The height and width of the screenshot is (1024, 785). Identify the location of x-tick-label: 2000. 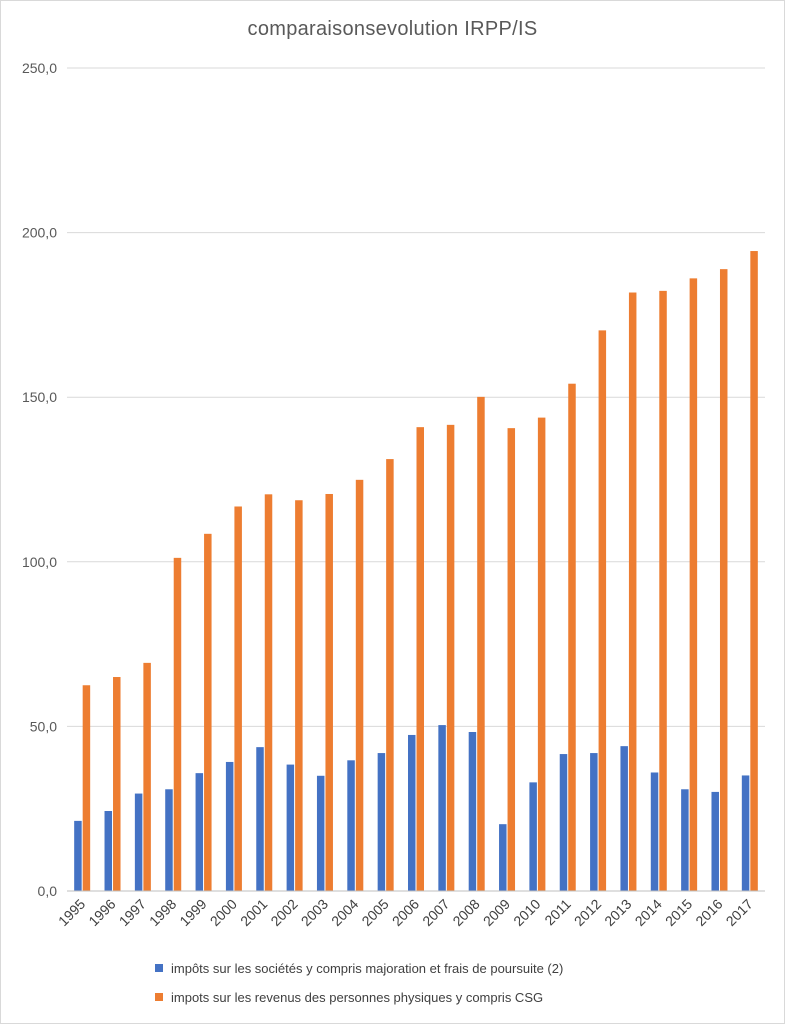
(223, 912).